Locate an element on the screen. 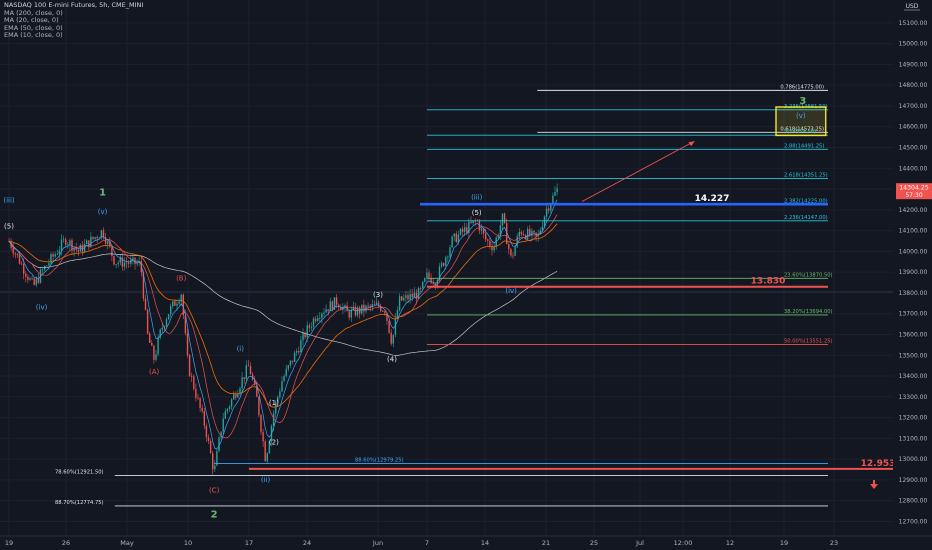 The height and width of the screenshot is (550, 932). target-zone-box is located at coordinates (801, 121).